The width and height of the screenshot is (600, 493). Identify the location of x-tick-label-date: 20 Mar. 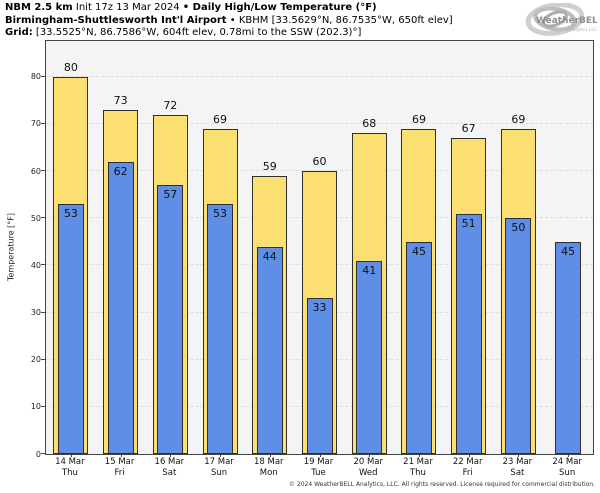
(368, 462).